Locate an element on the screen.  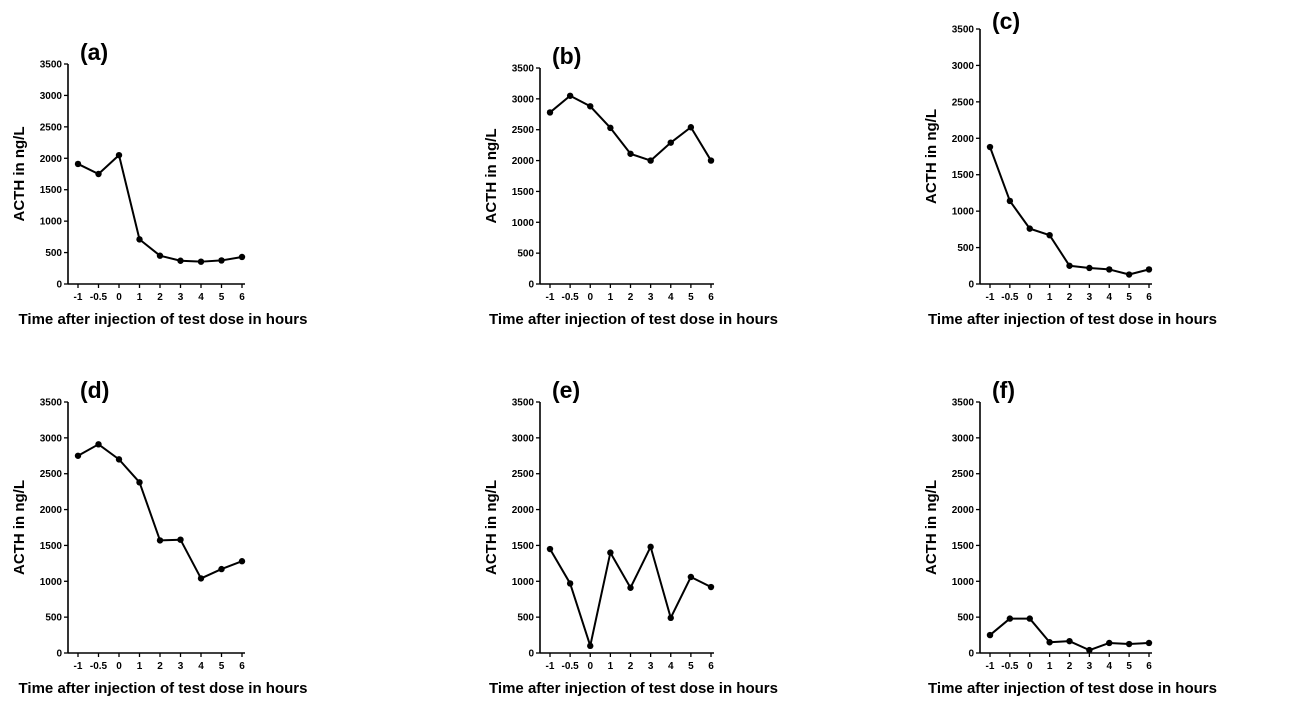
panel-label: (c) is located at coordinates (1006, 21).